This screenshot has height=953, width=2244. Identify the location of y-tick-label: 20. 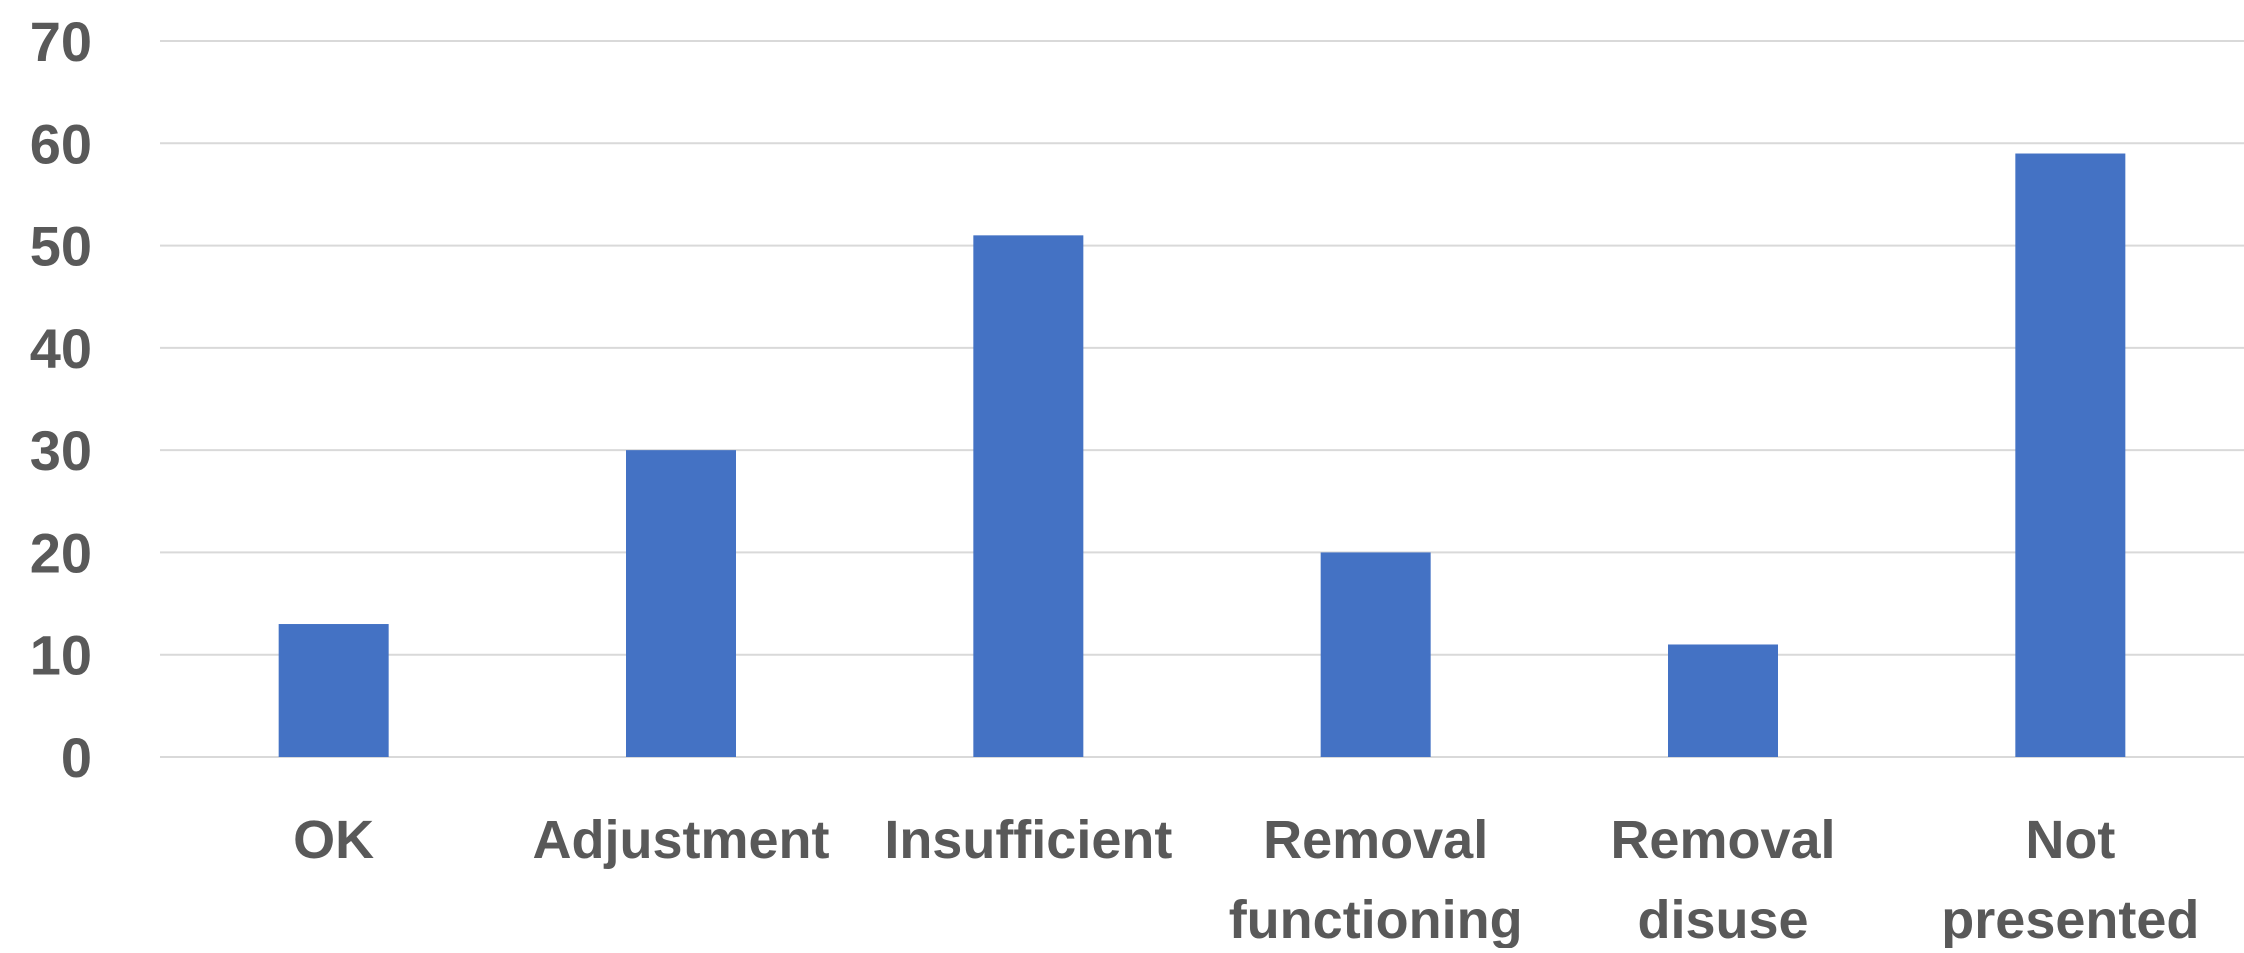
(61, 552).